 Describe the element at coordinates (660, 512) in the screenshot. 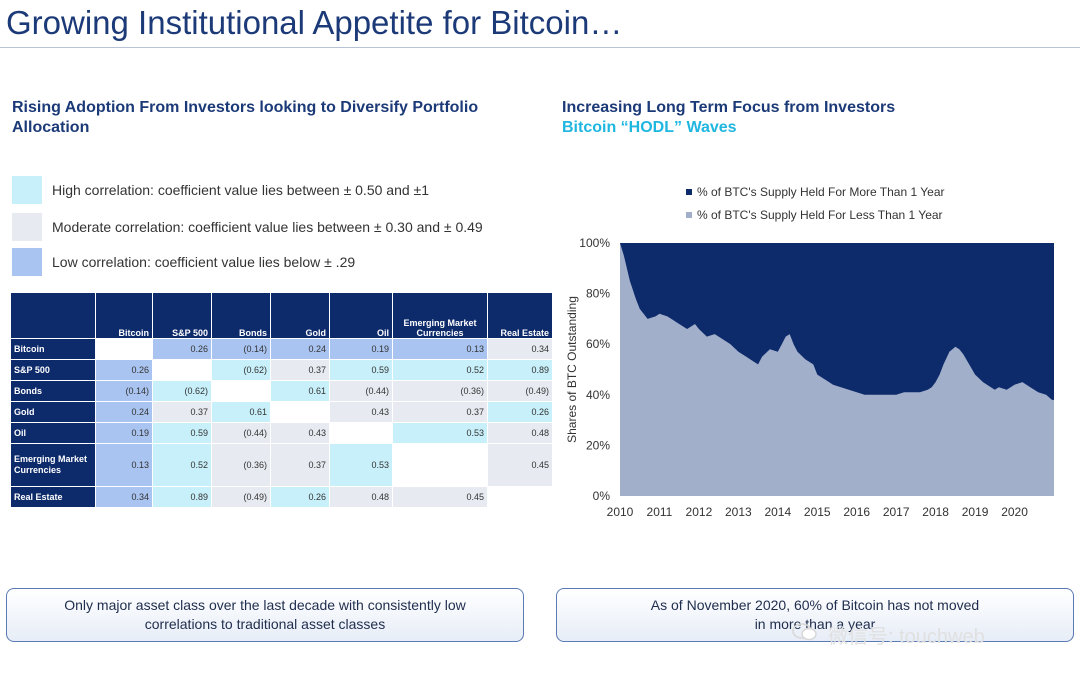

I see `x-tick-label: 2011` at that location.